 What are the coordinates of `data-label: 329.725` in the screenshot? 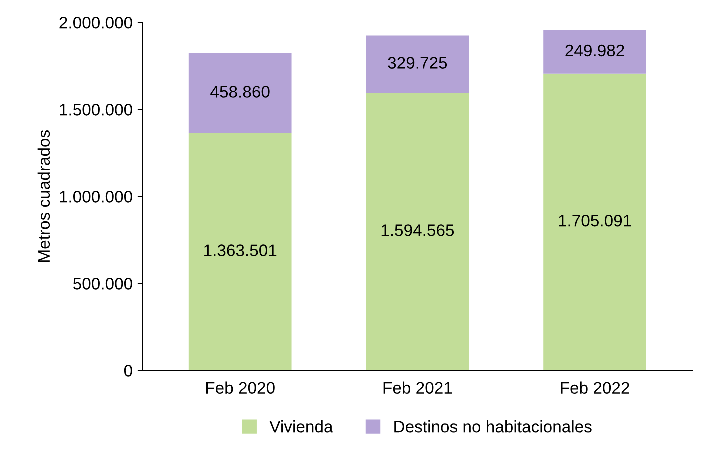 It's located at (418, 63).